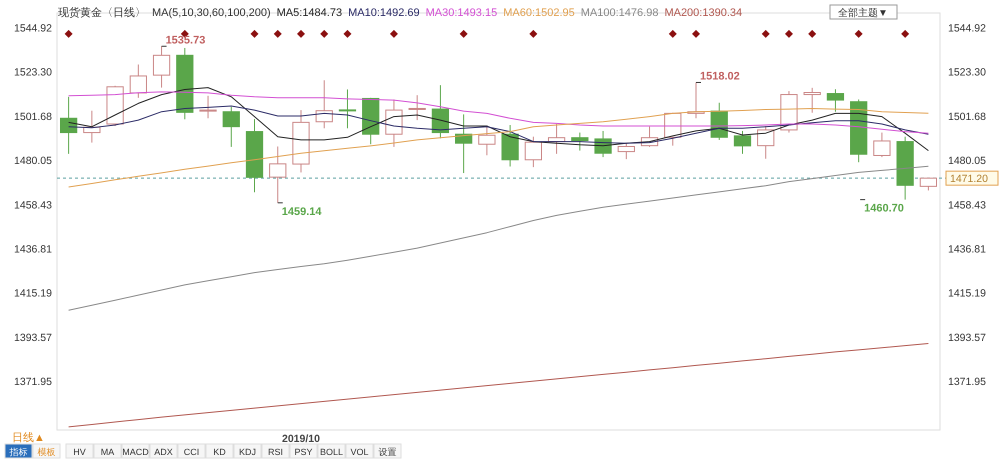 Image resolution: width=999 pixels, height=476 pixels. I want to click on y2-tick-label: 1436.81, so click(967, 249).